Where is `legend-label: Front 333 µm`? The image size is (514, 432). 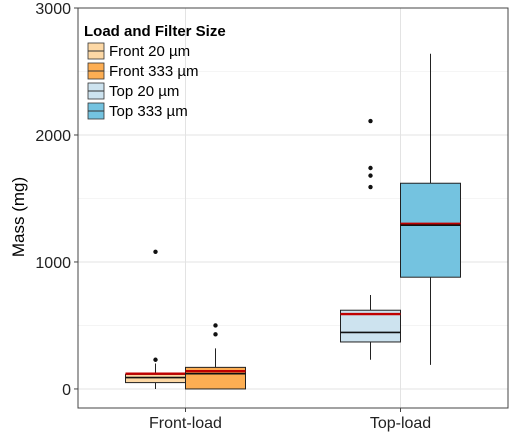 legend-label: Front 333 µm is located at coordinates (154, 71).